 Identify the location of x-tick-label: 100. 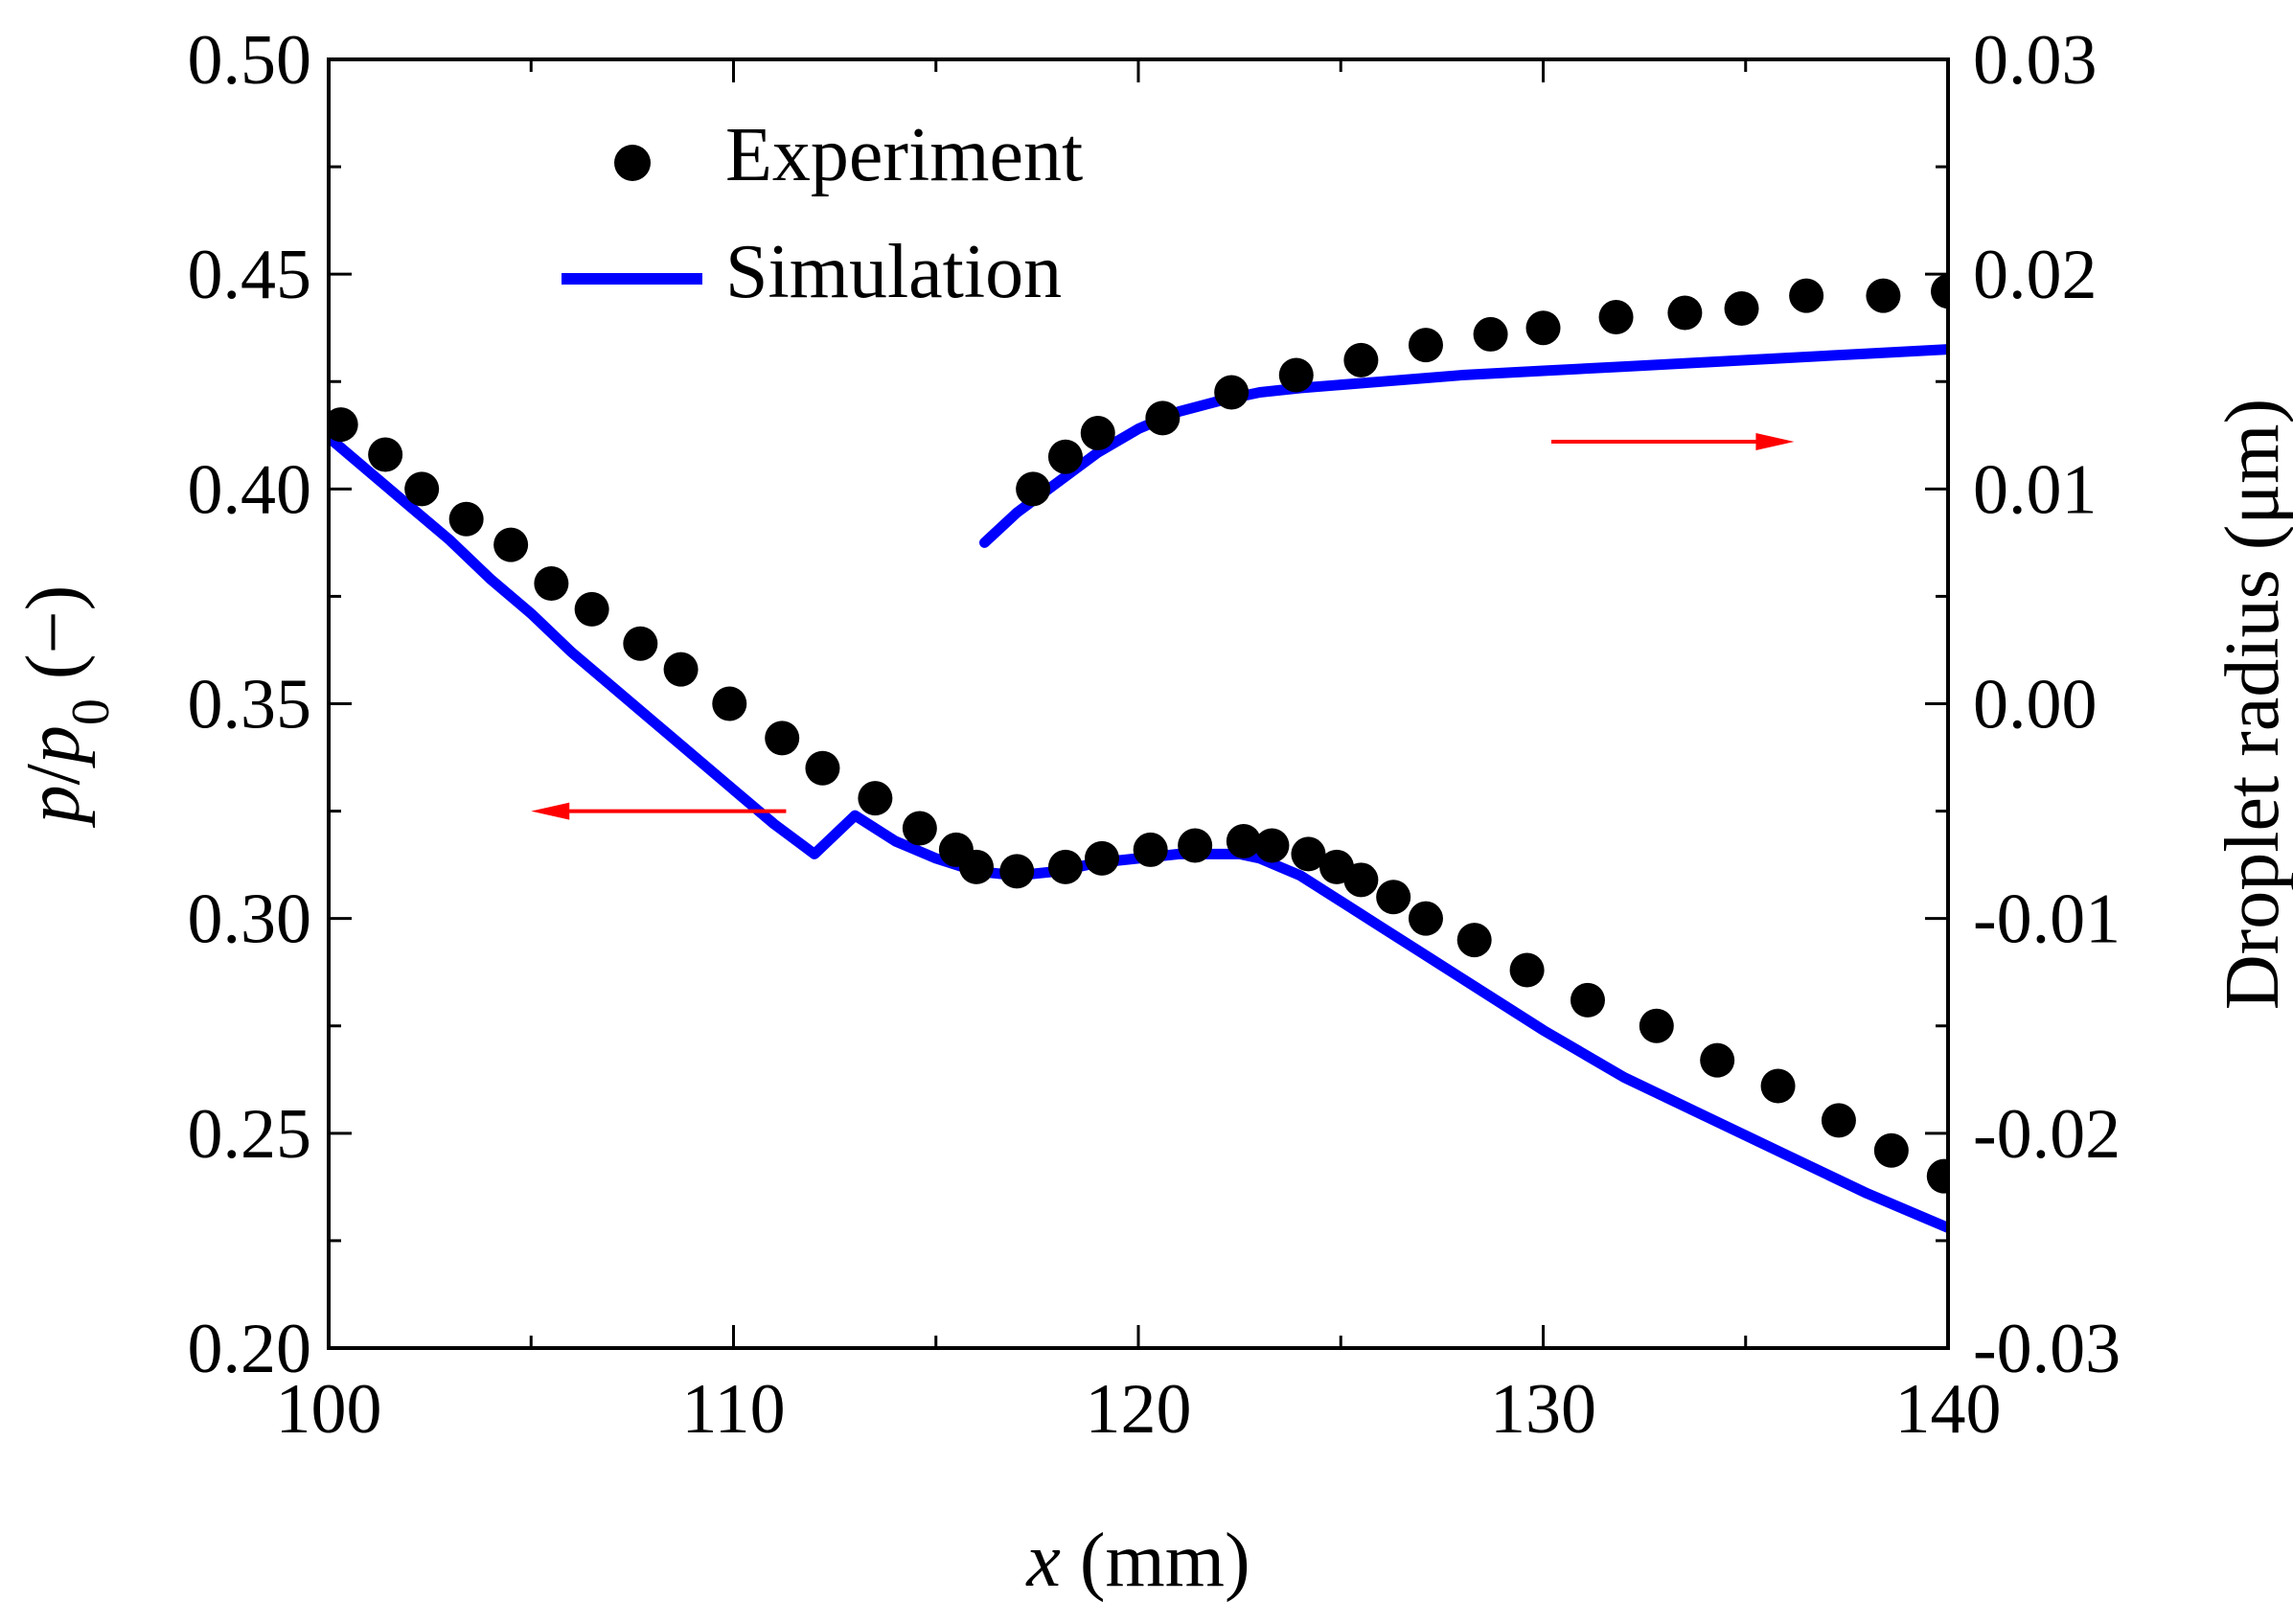
(329, 1409).